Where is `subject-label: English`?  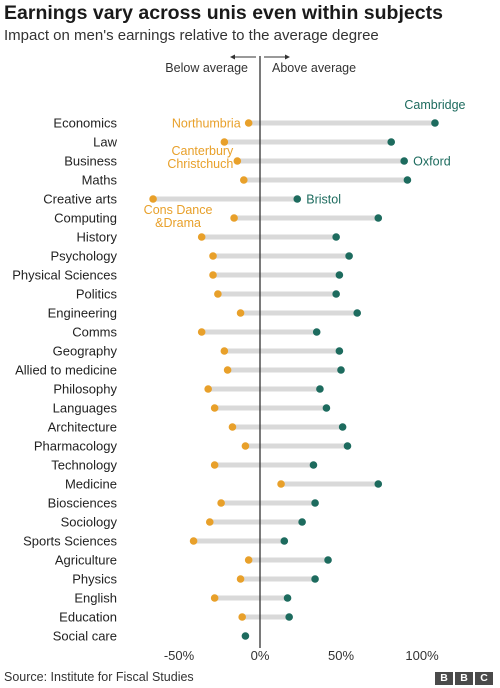
subject-label: English is located at coordinates (95, 598).